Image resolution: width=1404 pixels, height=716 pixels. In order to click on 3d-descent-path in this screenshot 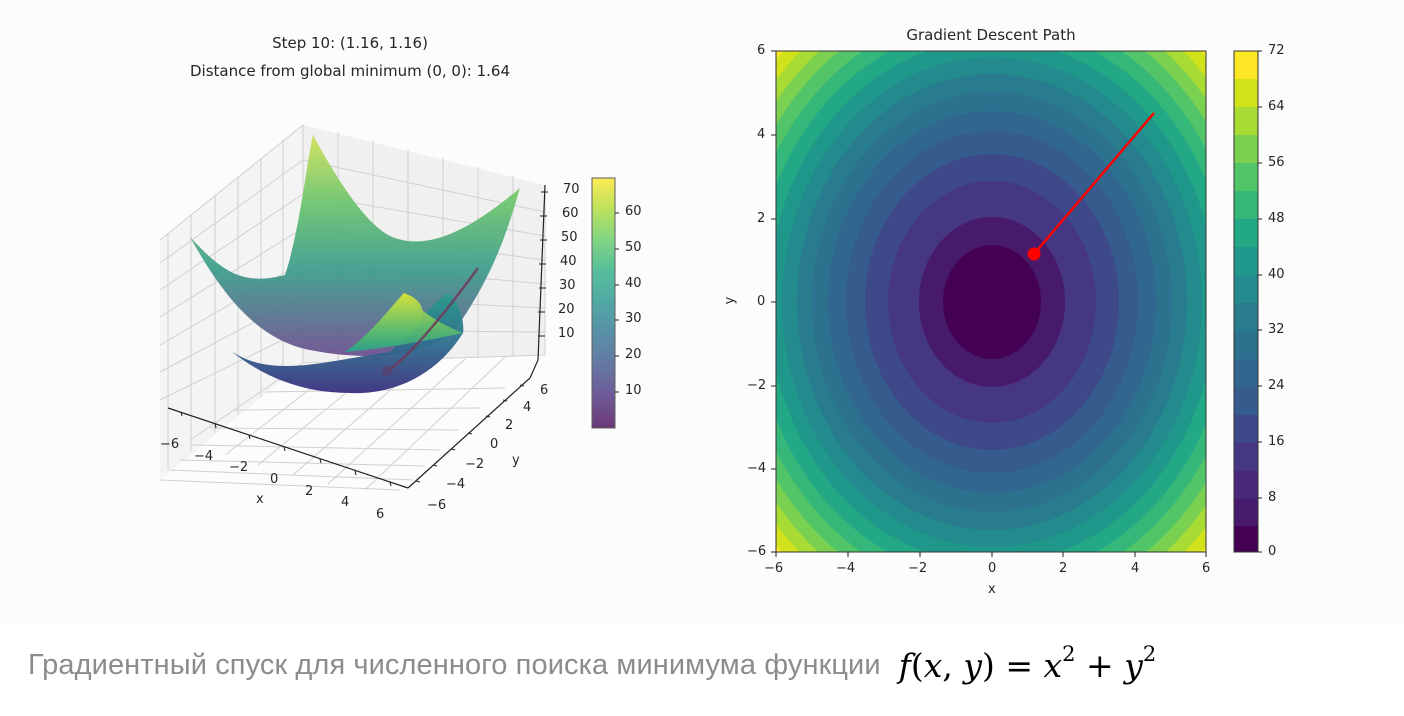, I will do `click(433, 320)`.